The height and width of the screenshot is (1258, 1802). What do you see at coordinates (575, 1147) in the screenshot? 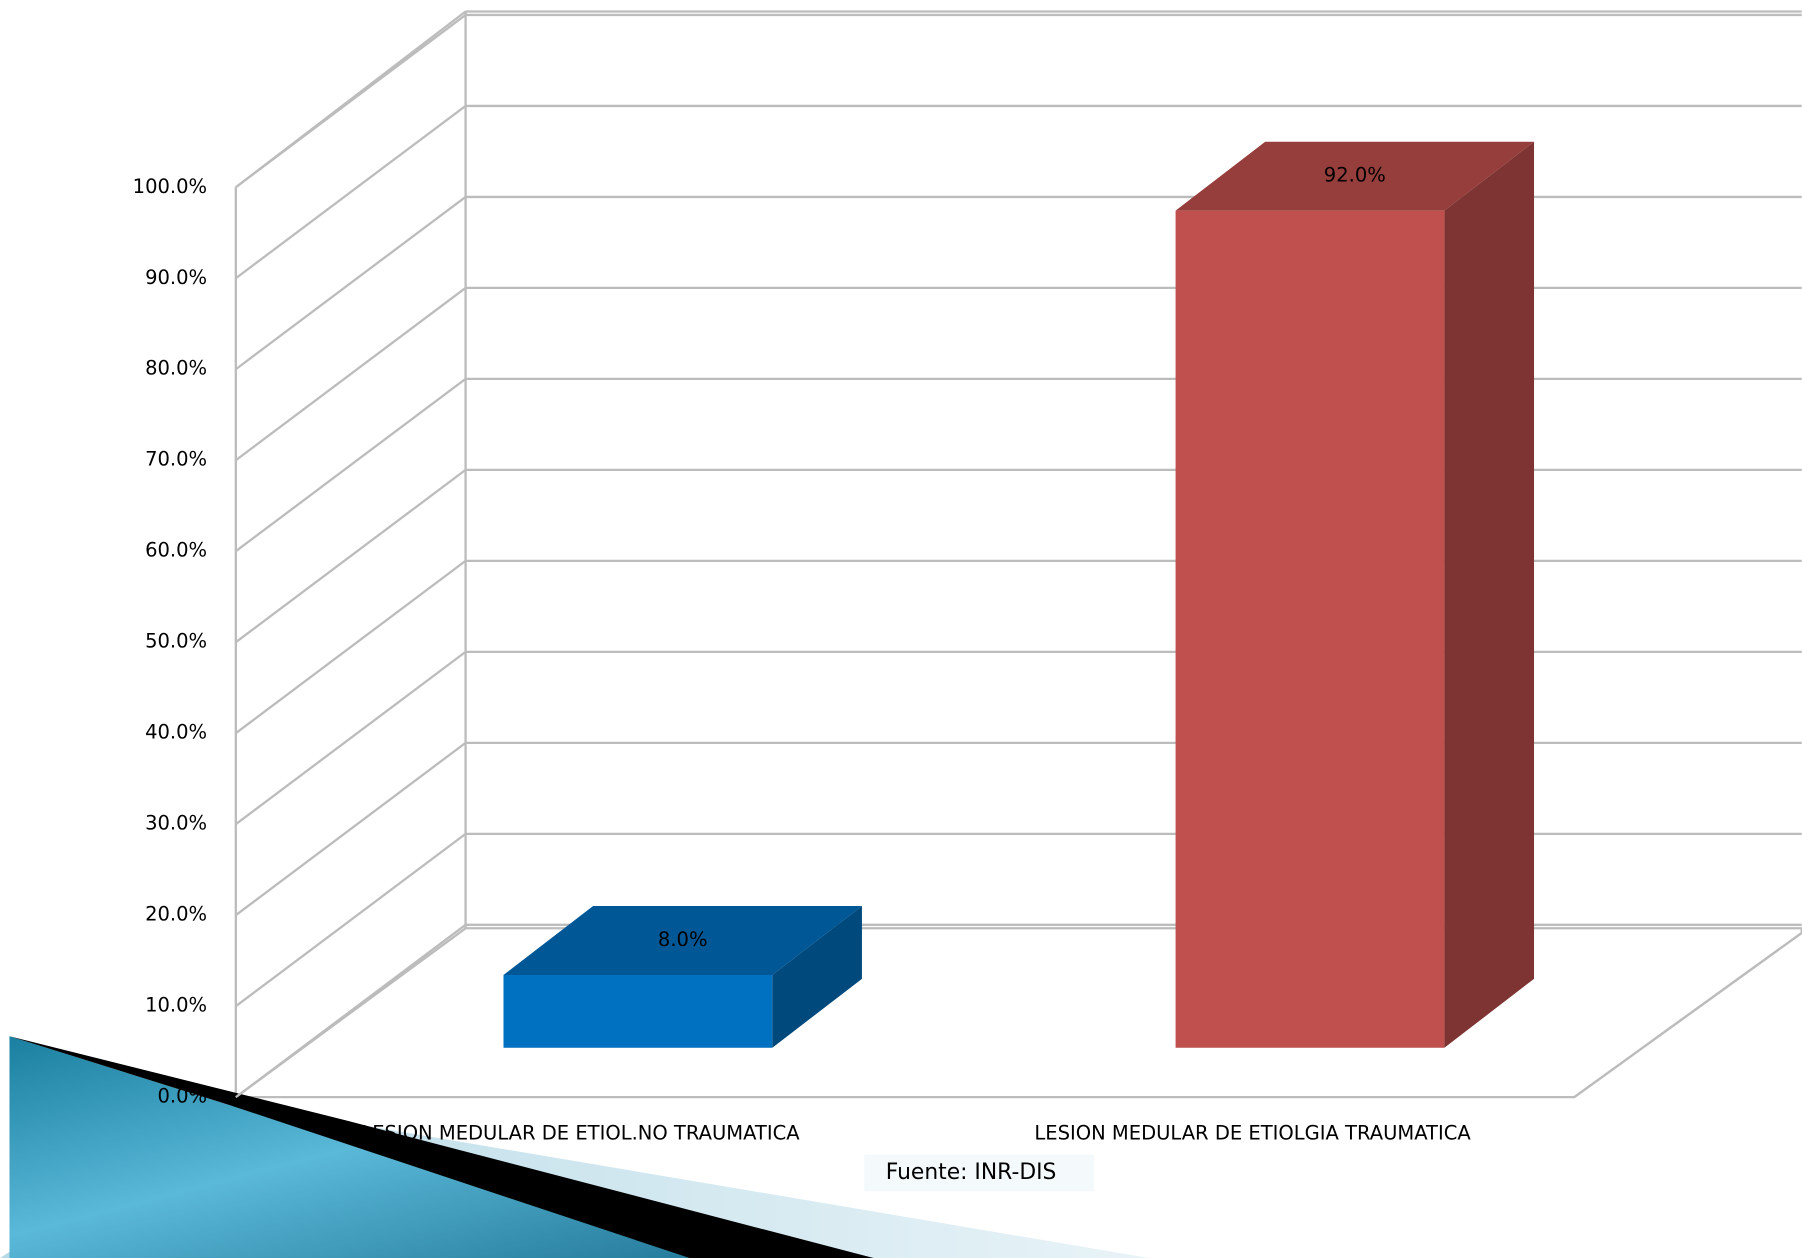
I see `decoration` at bounding box center [575, 1147].